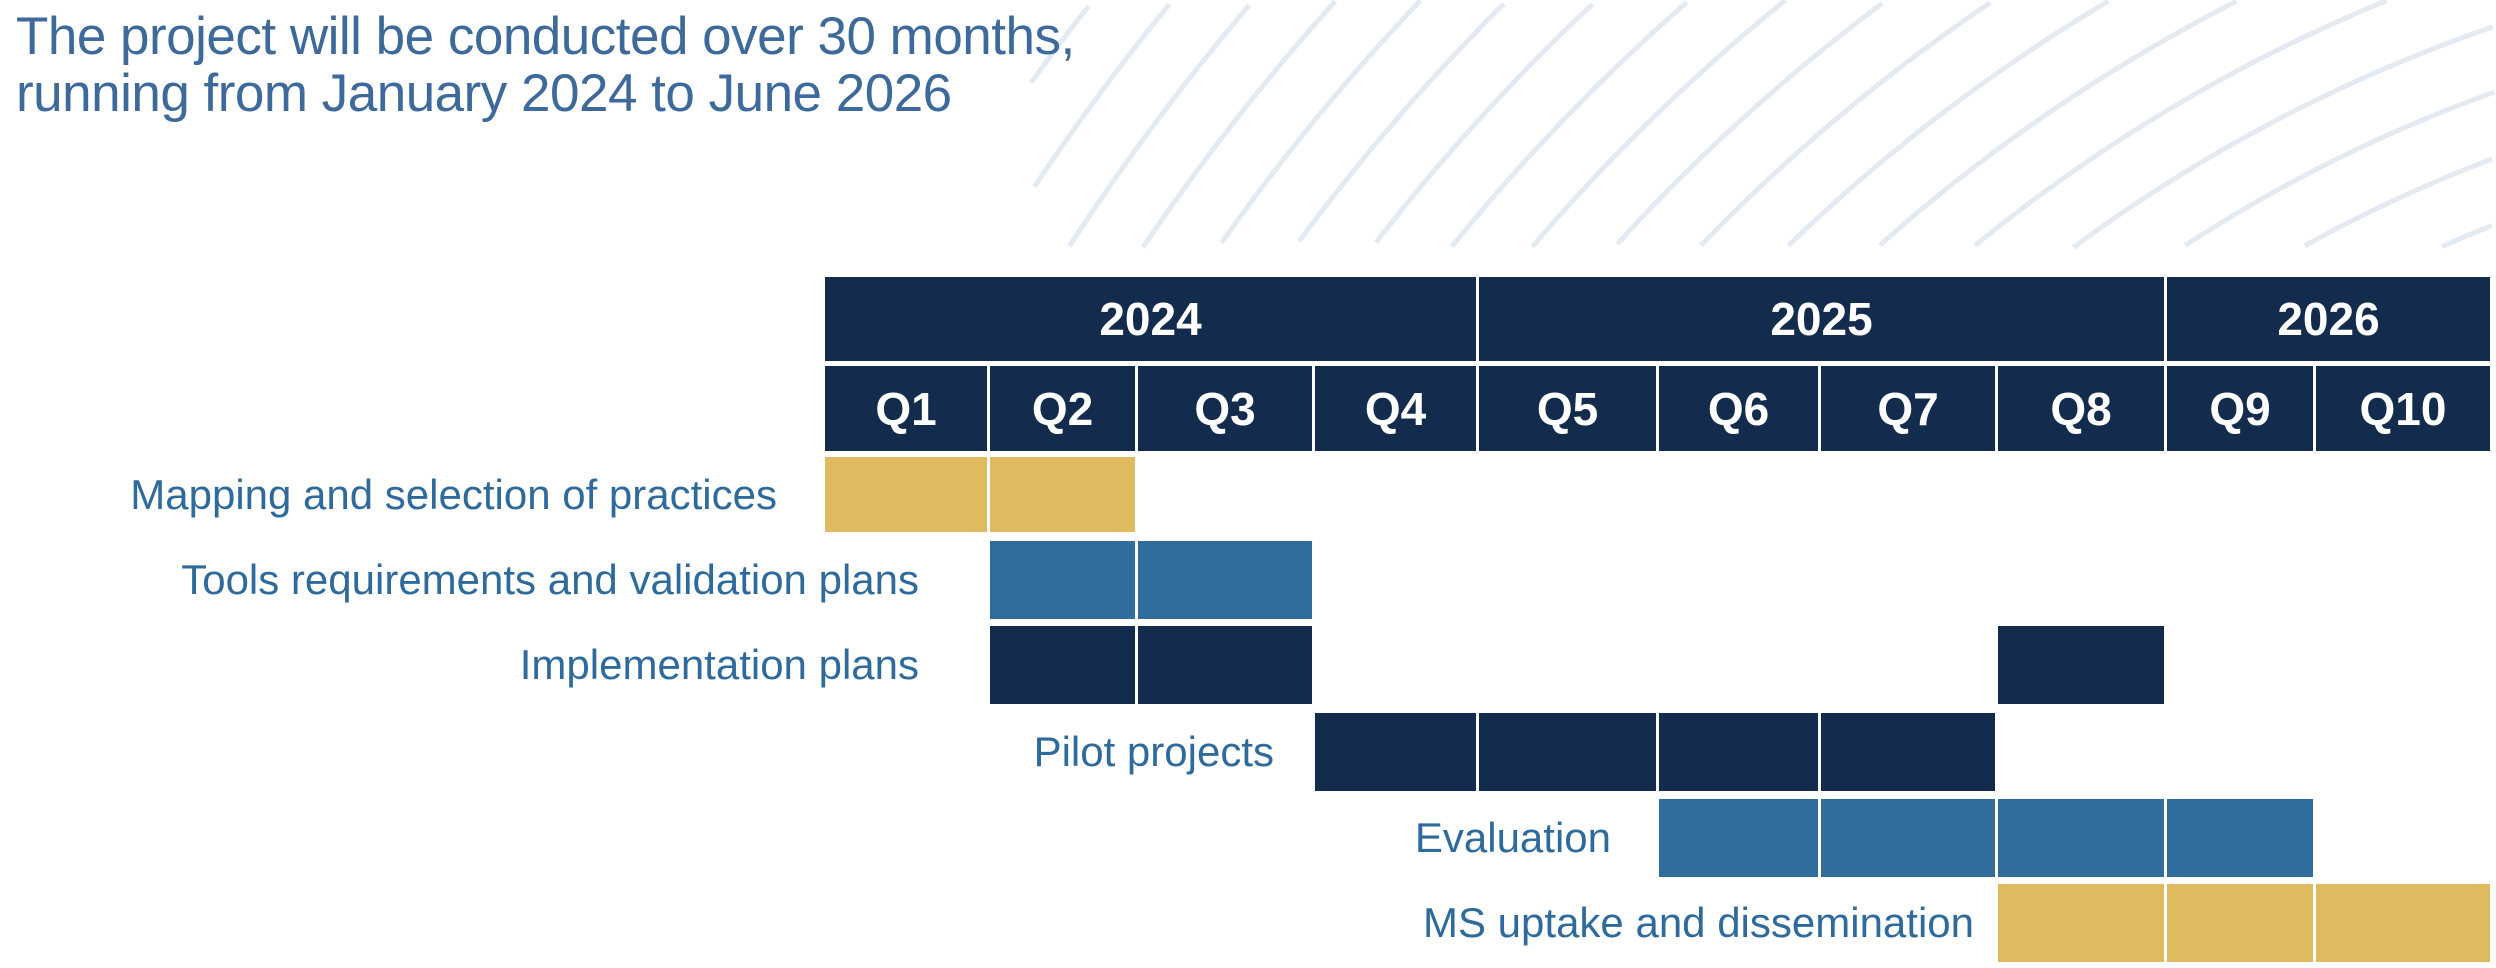  Describe the element at coordinates (453, 494) in the screenshot. I see `task-label: Mapping and selection of practices` at that location.